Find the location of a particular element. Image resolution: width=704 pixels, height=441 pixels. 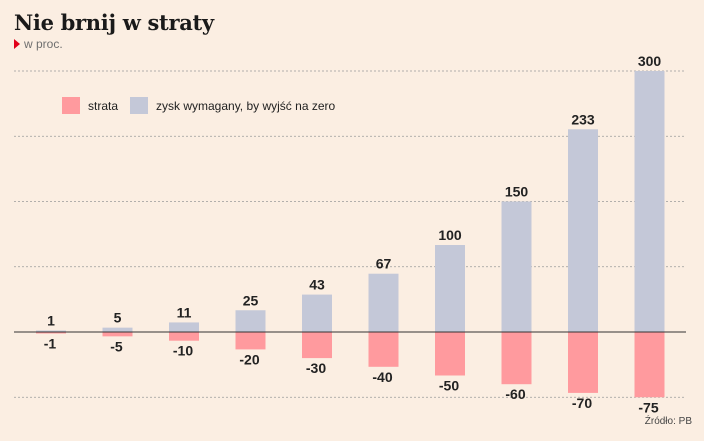

data-label-loss: -50 is located at coordinates (449, 386).